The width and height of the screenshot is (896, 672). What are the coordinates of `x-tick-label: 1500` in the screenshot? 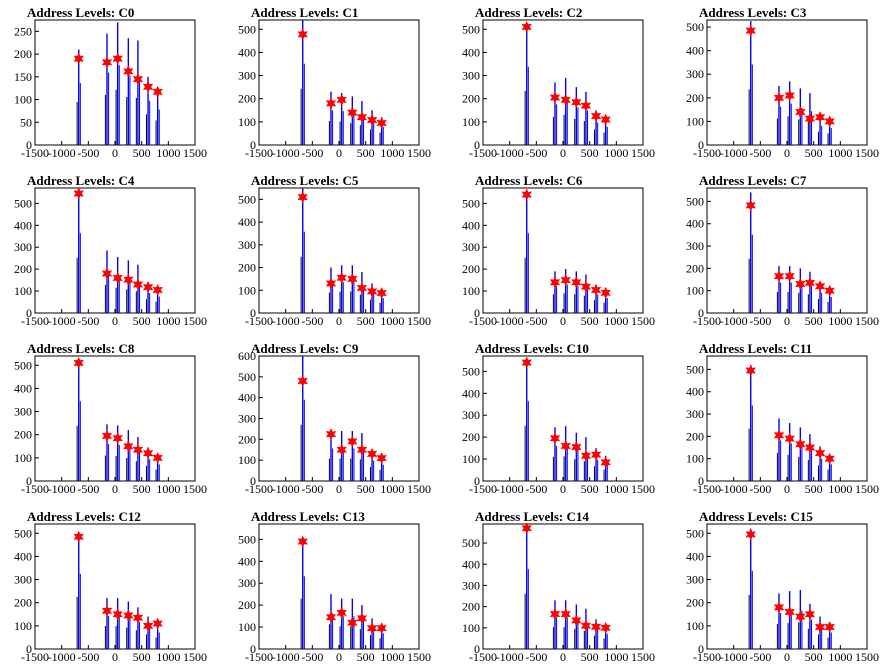 It's located at (419, 321).